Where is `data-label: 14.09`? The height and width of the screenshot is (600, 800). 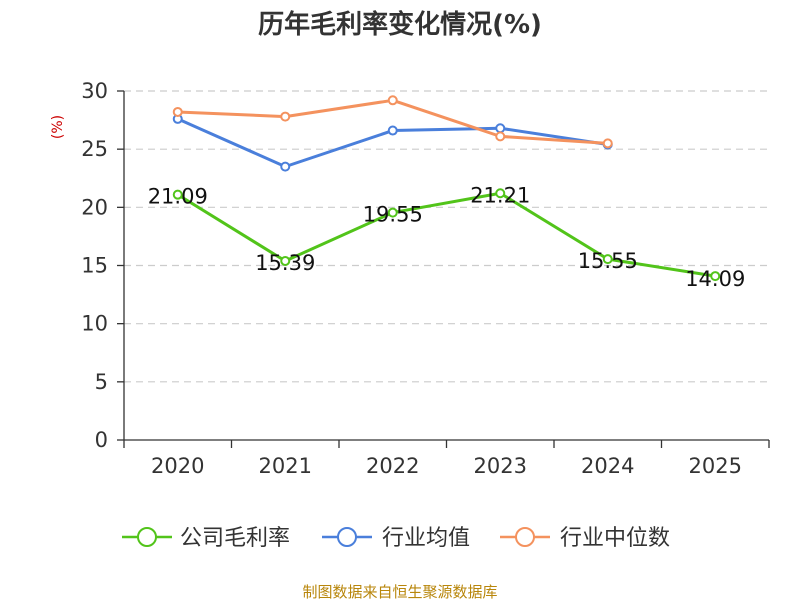
data-label: 14.09 is located at coordinates (715, 279).